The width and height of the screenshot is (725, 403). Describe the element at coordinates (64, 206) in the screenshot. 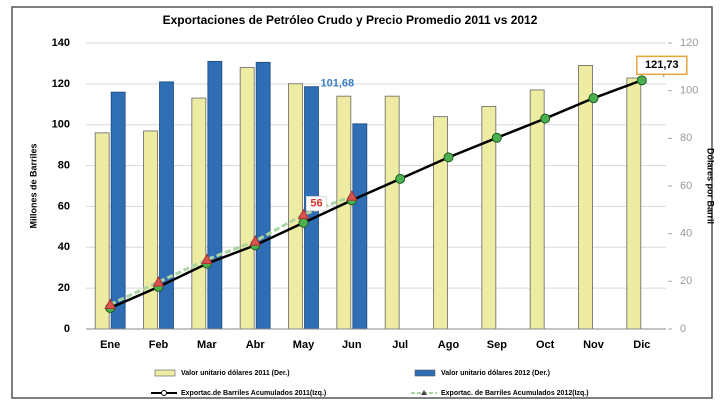

I see `y-tick-label: 60` at that location.